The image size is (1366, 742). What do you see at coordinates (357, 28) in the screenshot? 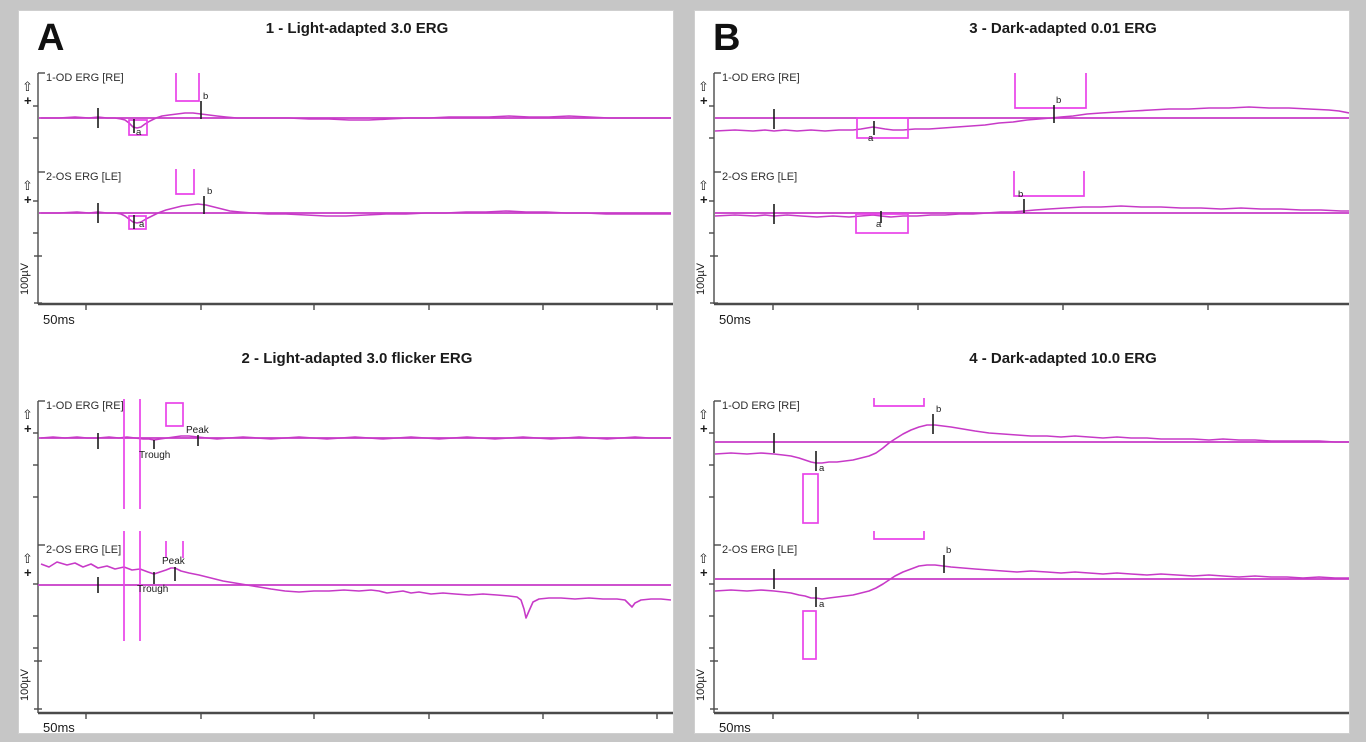
I see `chart-title: 1 - Light-adapted 3.0 ERG` at bounding box center [357, 28].